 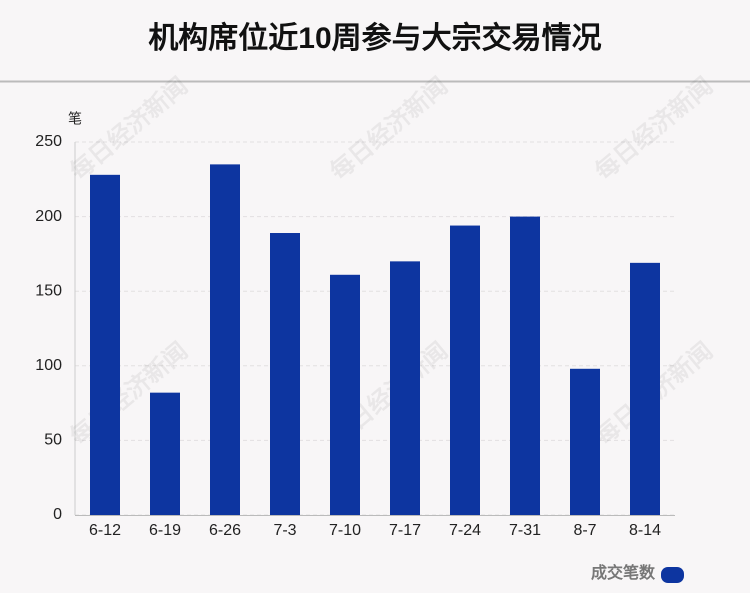 What do you see at coordinates (645, 530) in the screenshot?
I see `x-tick-label: 8-14` at bounding box center [645, 530].